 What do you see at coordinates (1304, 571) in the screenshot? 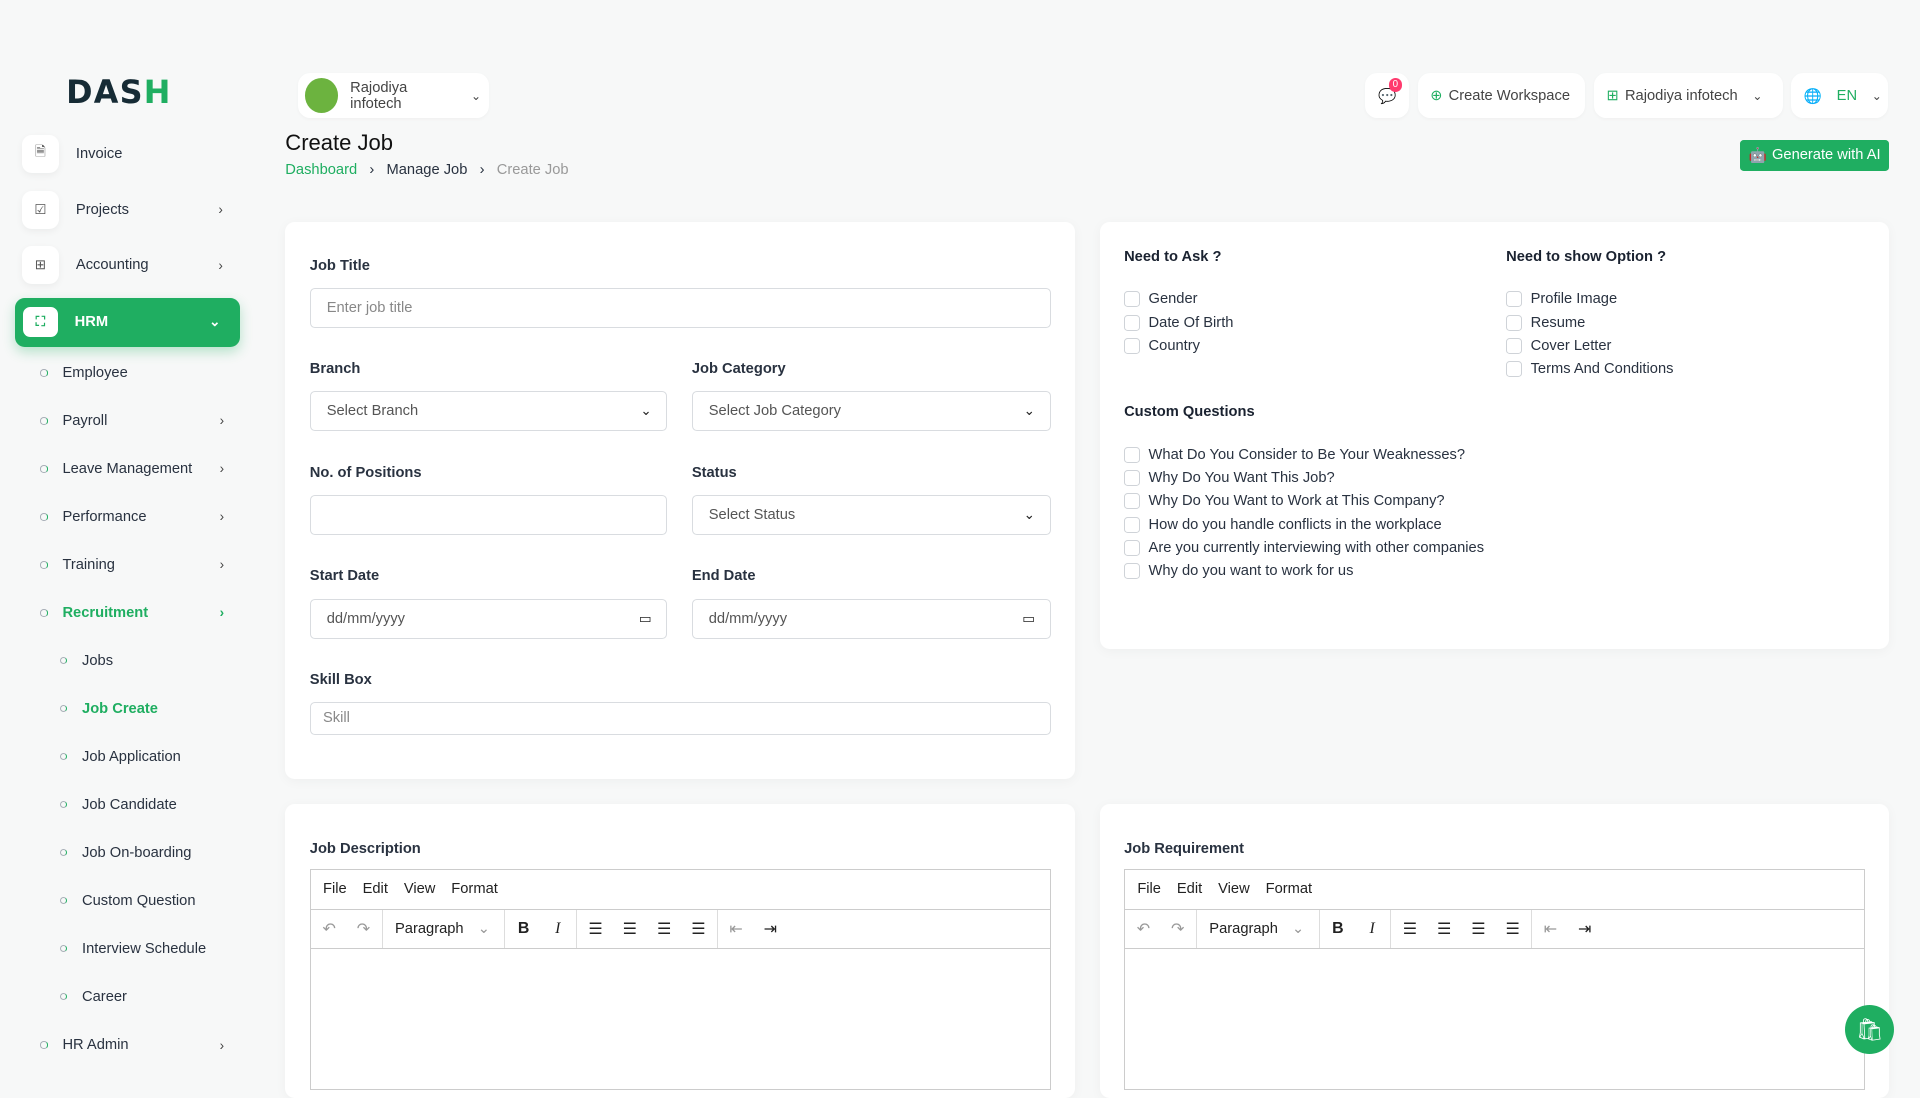
I see `checkbox-custom-option: Why do you want to work for us` at bounding box center [1304, 571].